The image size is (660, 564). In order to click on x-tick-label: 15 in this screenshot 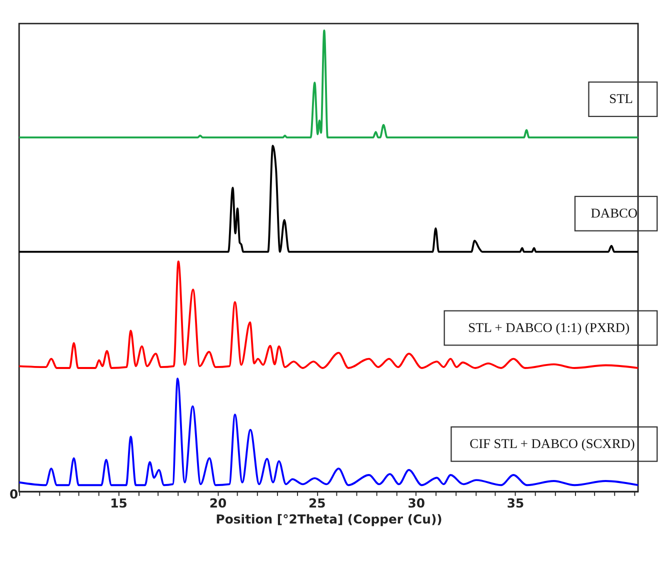, I will do `click(119, 502)`.